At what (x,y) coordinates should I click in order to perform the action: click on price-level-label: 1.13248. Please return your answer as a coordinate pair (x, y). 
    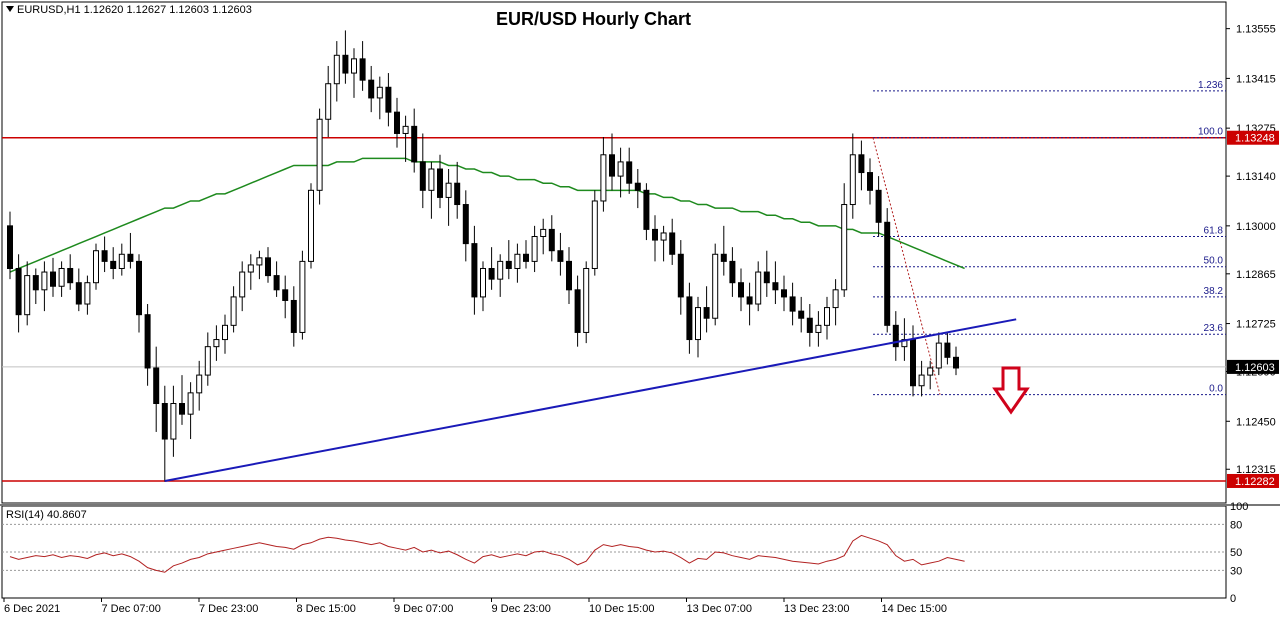
    Looking at the image, I should click on (1255, 139).